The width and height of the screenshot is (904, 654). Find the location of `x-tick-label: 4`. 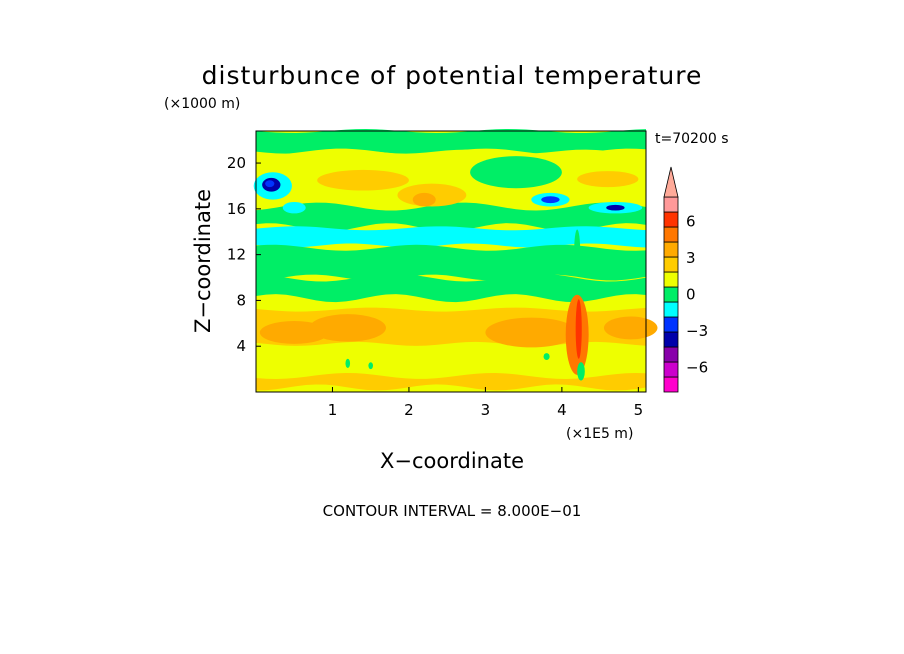

x-tick-label: 4 is located at coordinates (562, 410).